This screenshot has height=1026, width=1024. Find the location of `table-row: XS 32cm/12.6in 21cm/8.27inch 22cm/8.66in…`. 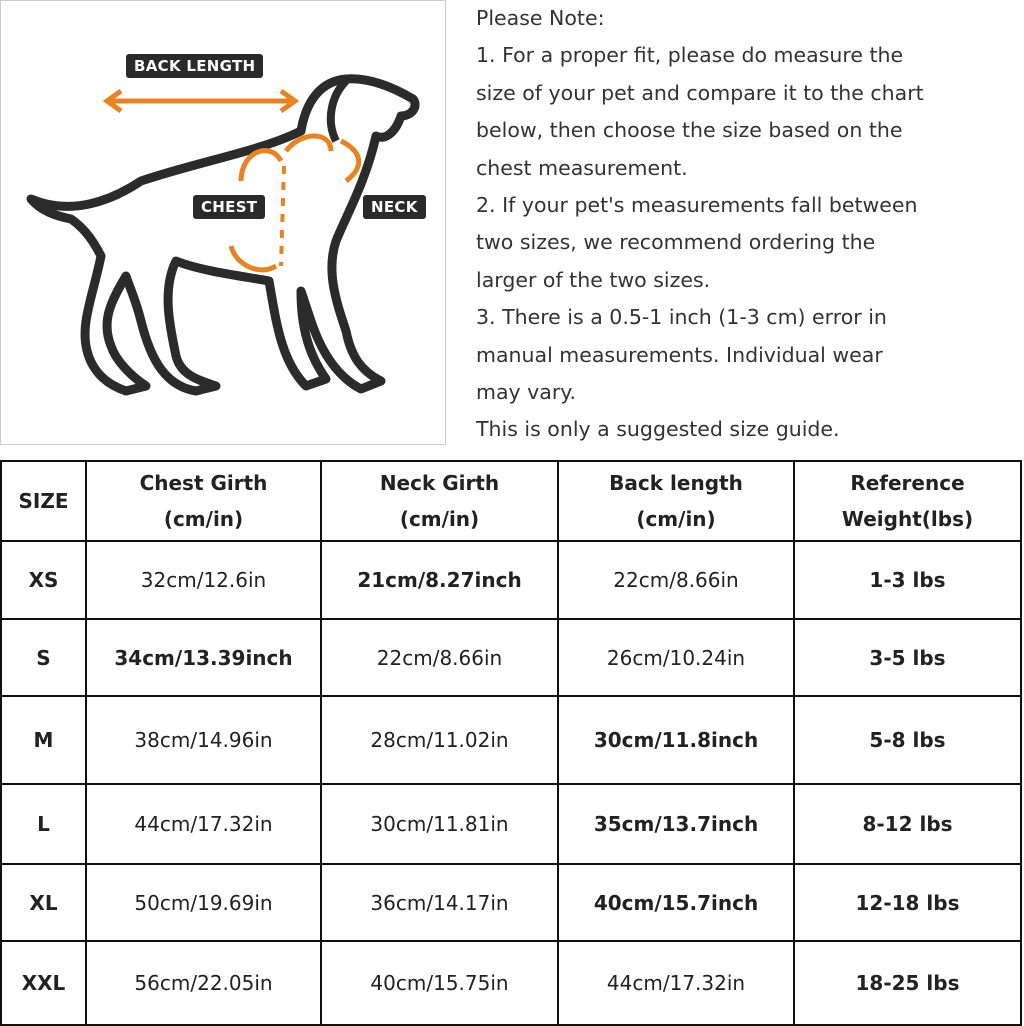

table-row: XS 32cm/12.6in 21cm/8.27inch 22cm/8.66in… is located at coordinates (511, 580).